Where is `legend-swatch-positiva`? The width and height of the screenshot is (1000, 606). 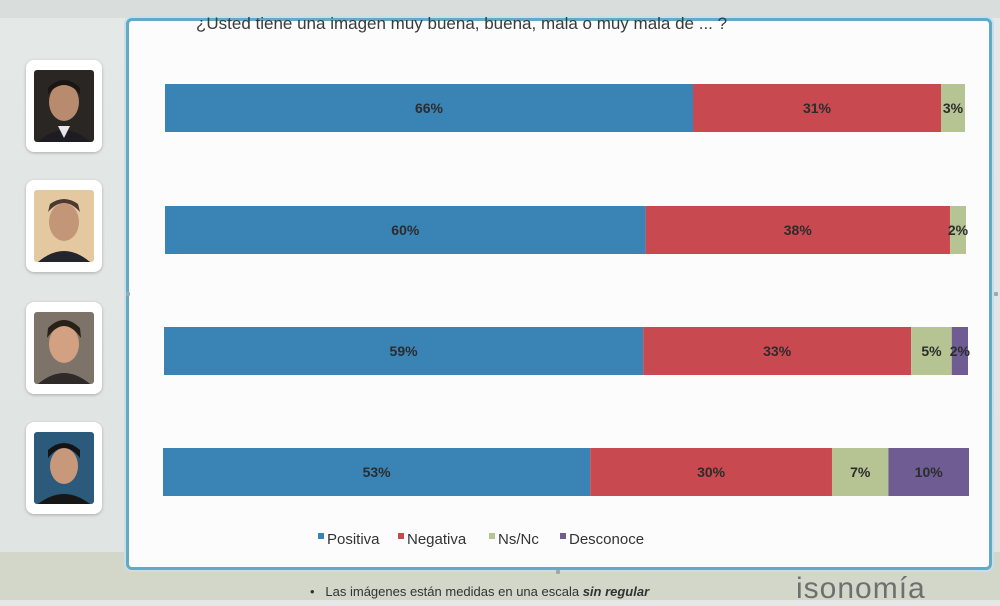
legend-swatch-positiva is located at coordinates (321, 536).